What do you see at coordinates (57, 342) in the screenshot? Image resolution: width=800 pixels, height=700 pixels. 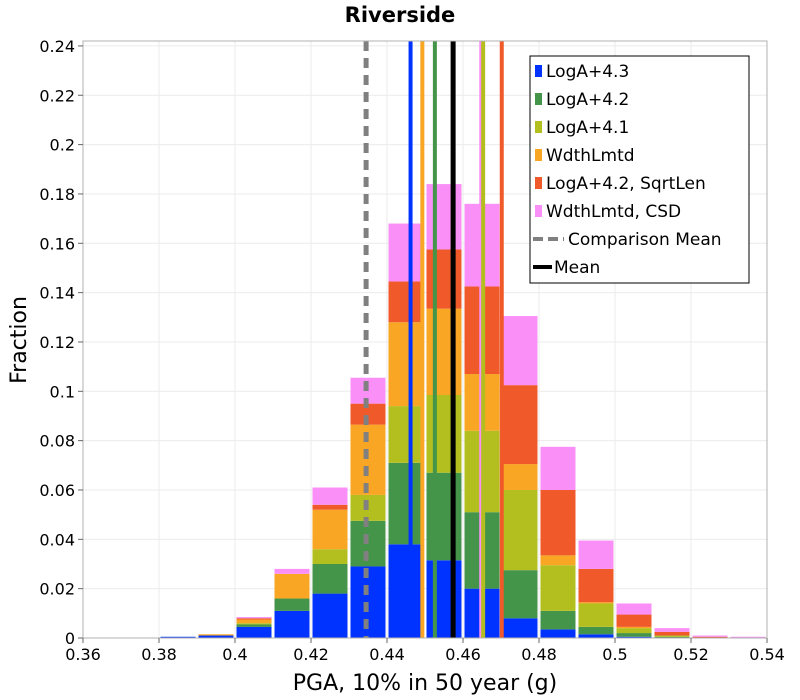 I see `y-tick-label: 0.12` at bounding box center [57, 342].